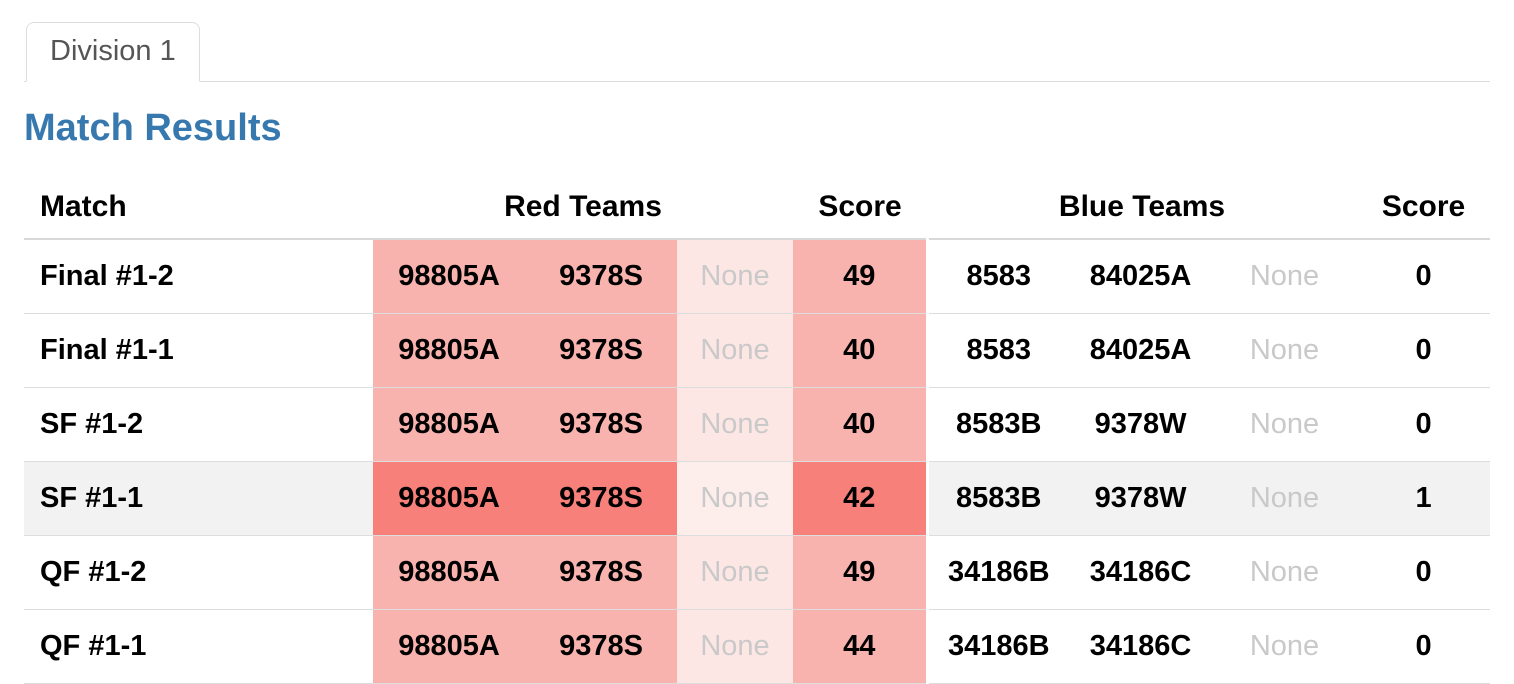 Image resolution: width=1514 pixels, height=684 pixels. I want to click on table-header-row: Match Red Teams Score Blue Teams Score, so click(757, 207).